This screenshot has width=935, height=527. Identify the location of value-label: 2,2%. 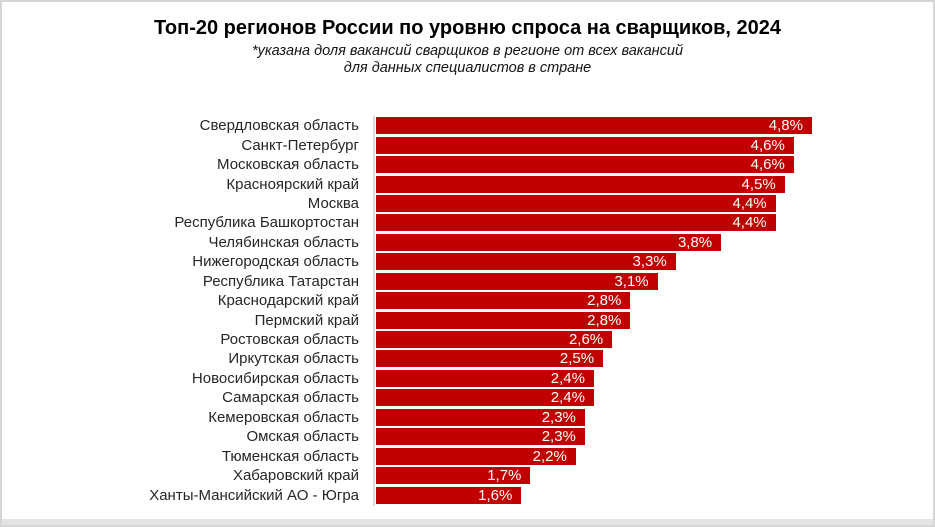
(549, 456).